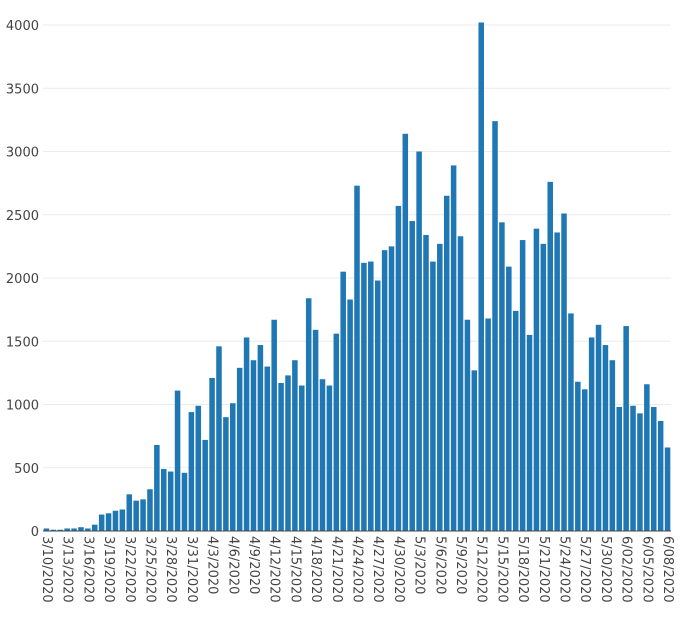 The width and height of the screenshot is (680, 631). What do you see at coordinates (646, 569) in the screenshot?
I see `x-tick-label-6/05/2020: 6/05/2020` at bounding box center [646, 569].